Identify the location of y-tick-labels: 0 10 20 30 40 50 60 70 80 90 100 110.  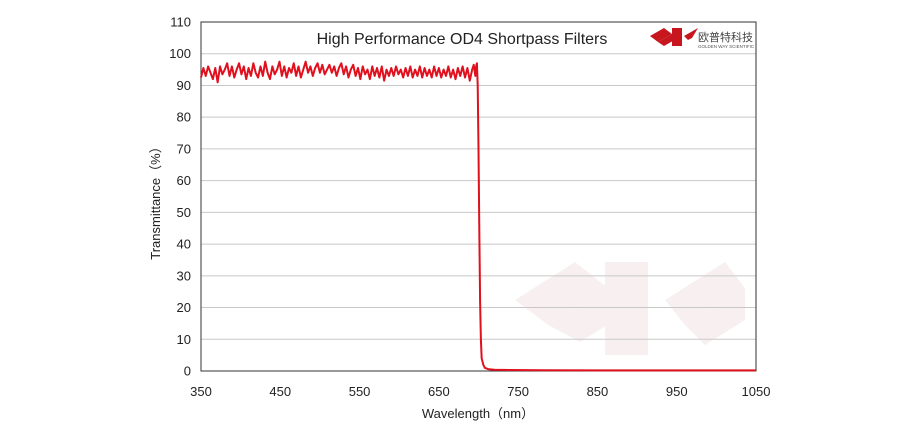
(180, 197).